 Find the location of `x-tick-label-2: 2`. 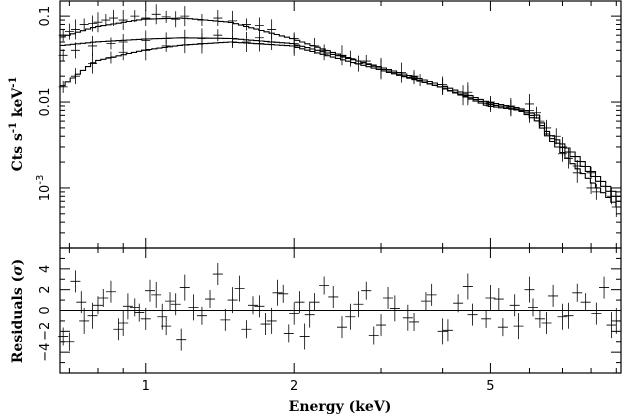

x-tick-label-2: 2 is located at coordinates (294, 386).